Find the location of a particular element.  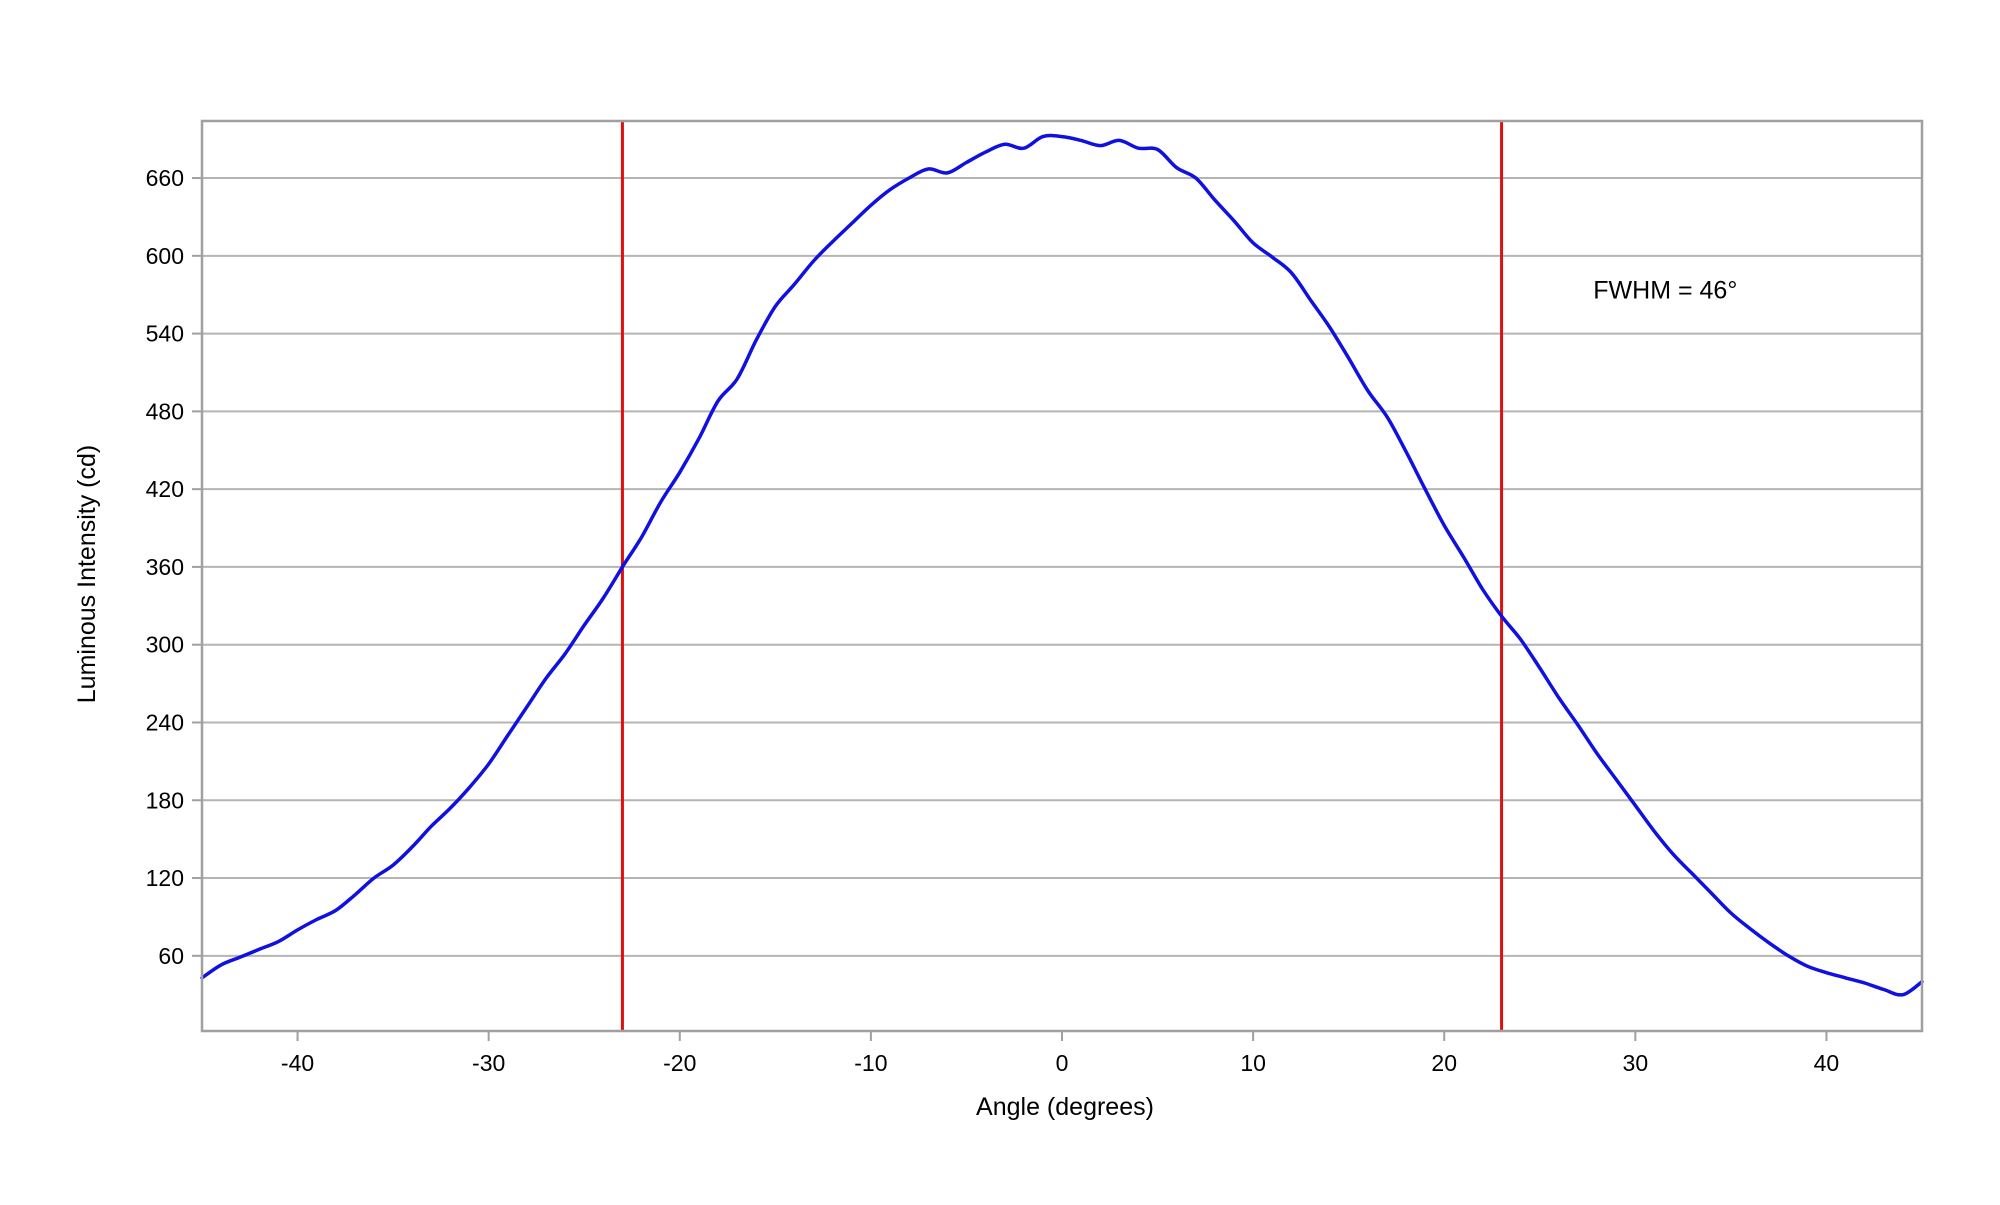

y-tick-label: 480 is located at coordinates (165, 411).